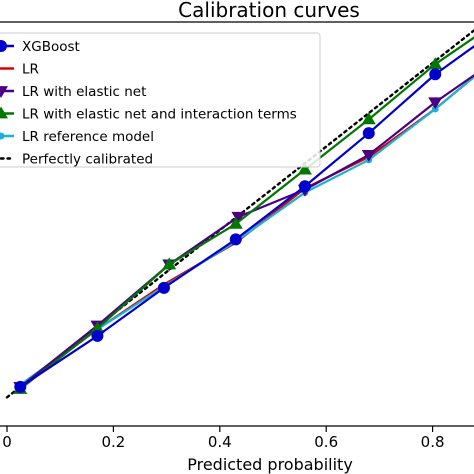 Image resolution: width=474 pixels, height=474 pixels. What do you see at coordinates (30, 70) in the screenshot?
I see `legend-label: LR` at bounding box center [30, 70].